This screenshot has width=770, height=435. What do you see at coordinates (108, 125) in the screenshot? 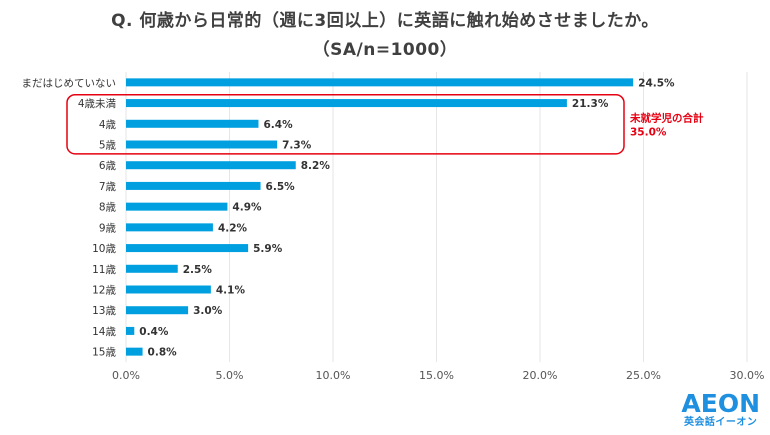
I see `category-label: 4歳` at bounding box center [108, 125].